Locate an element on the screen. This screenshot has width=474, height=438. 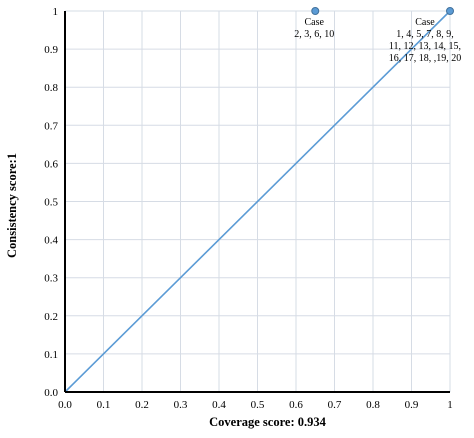
x-tick-label: 0.5 is located at coordinates (258, 405).